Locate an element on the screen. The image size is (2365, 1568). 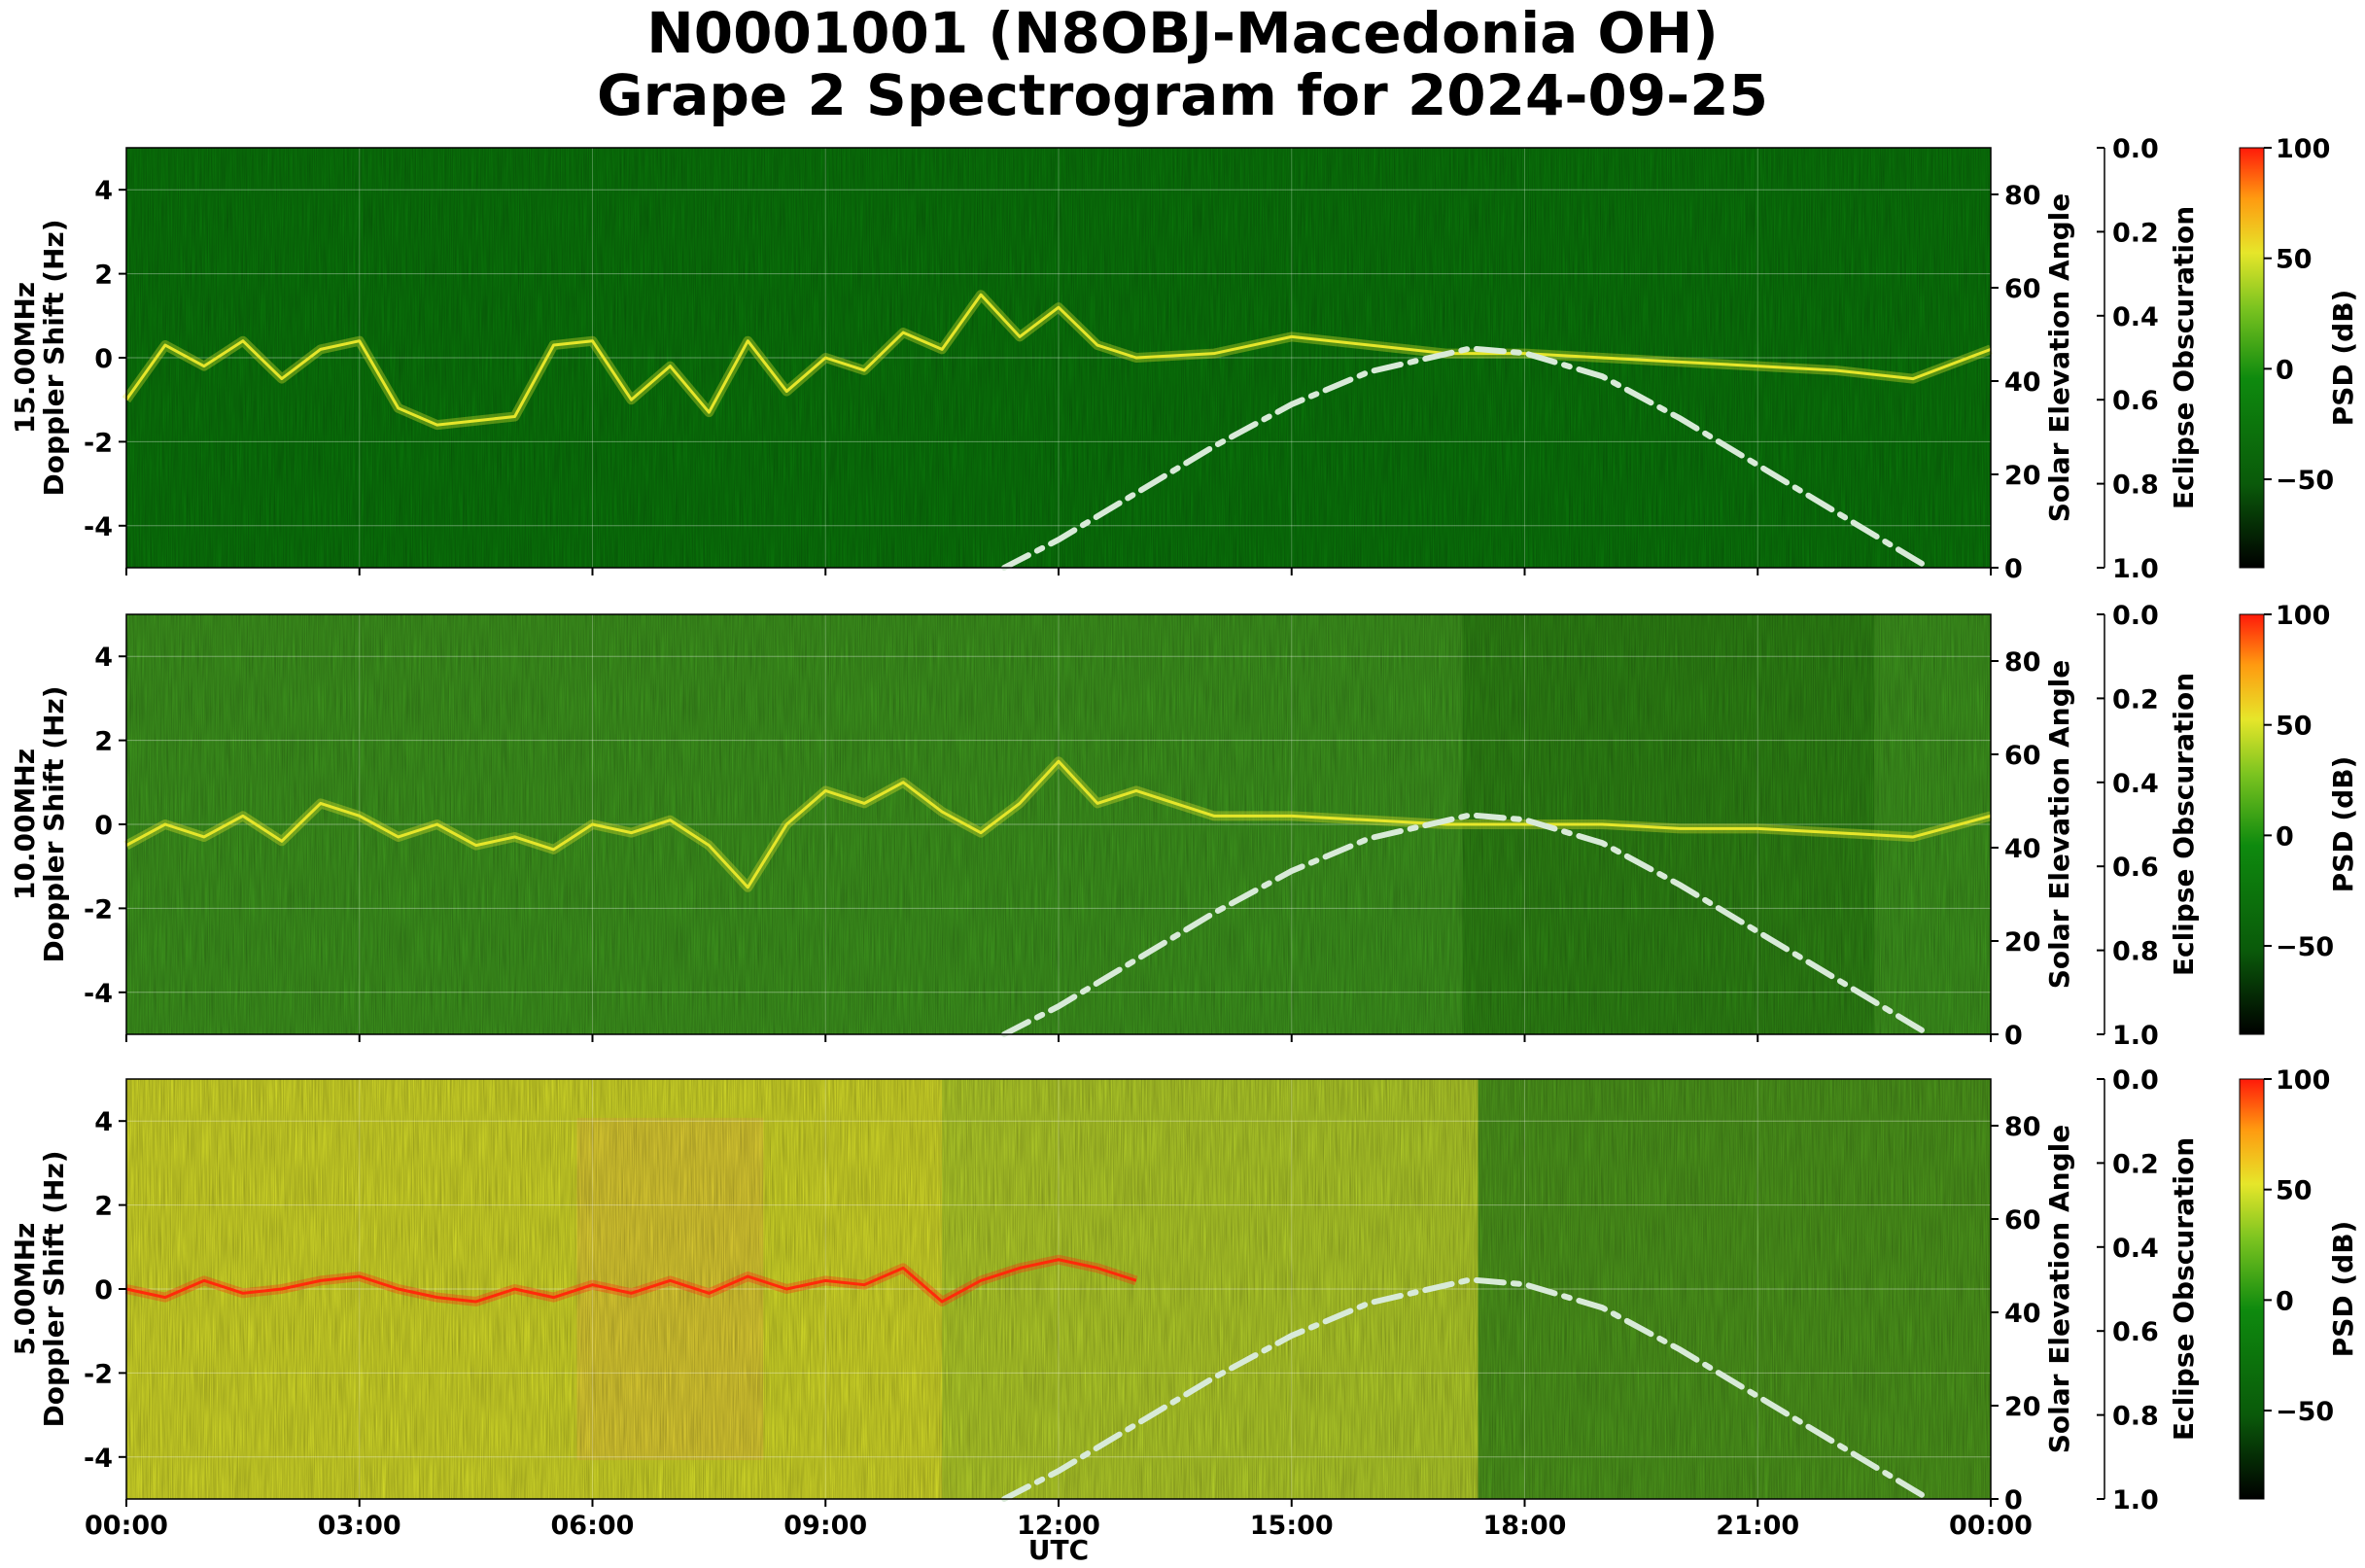
x-tick-label: 21:00 is located at coordinates (1757, 1526).